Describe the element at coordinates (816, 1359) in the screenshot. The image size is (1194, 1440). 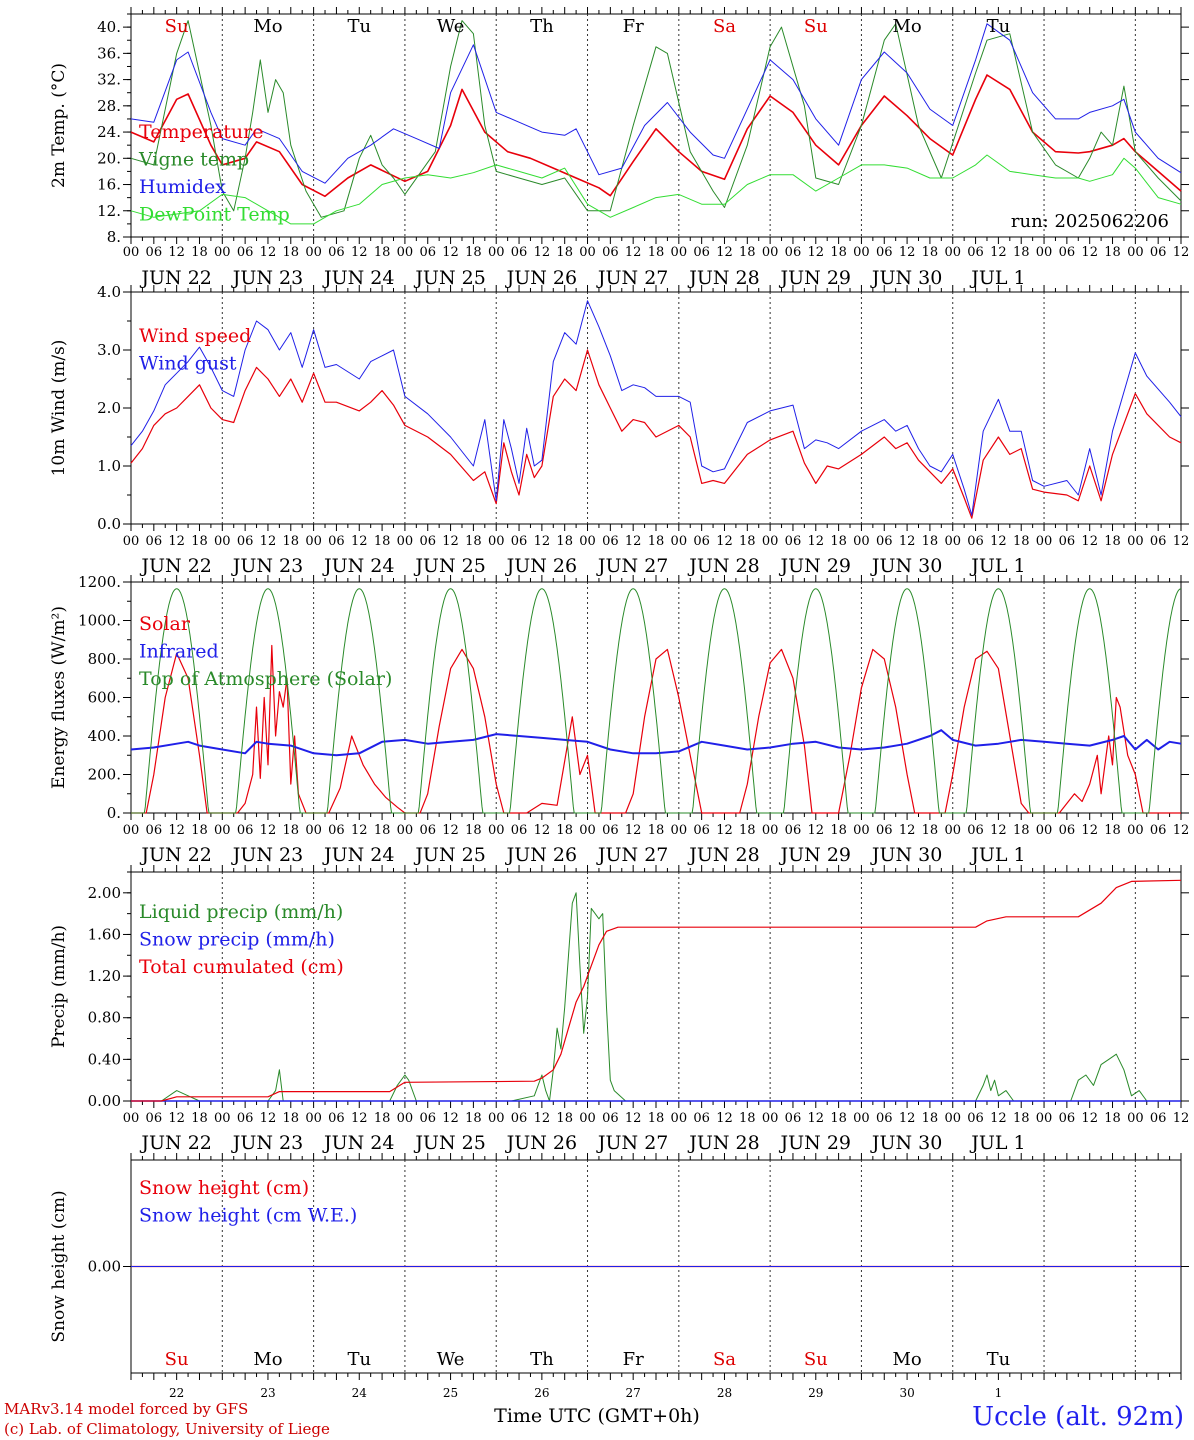
I see `weekday-label: Su` at that location.